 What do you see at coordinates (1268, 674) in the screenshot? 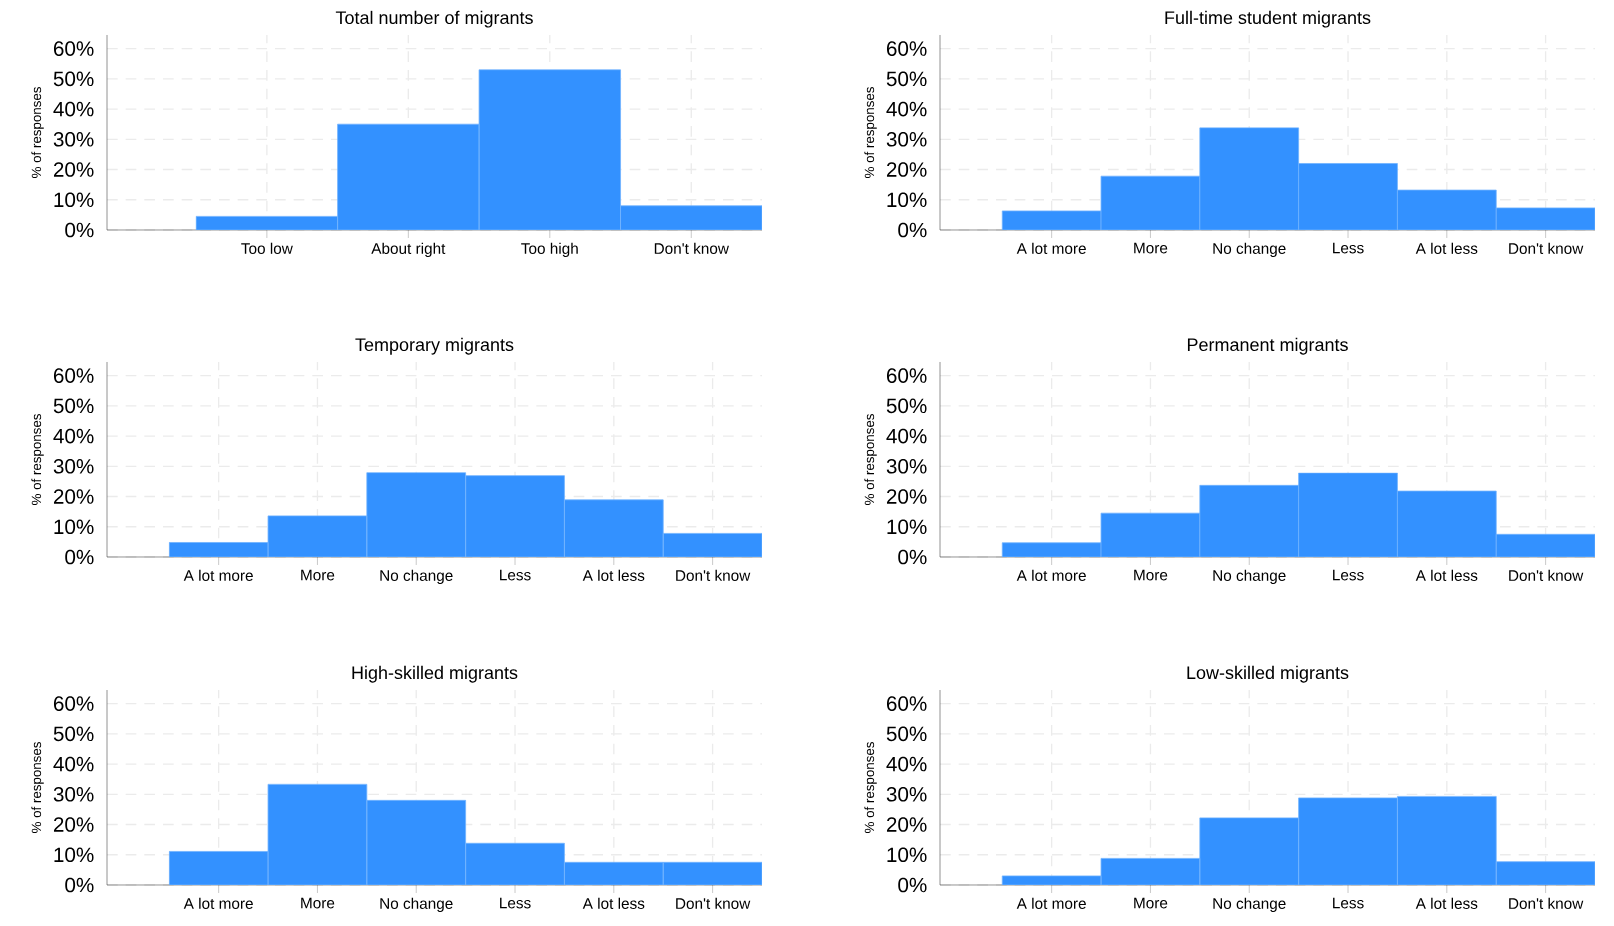
I see `chart-title: Low-skilled migrants` at bounding box center [1268, 674].